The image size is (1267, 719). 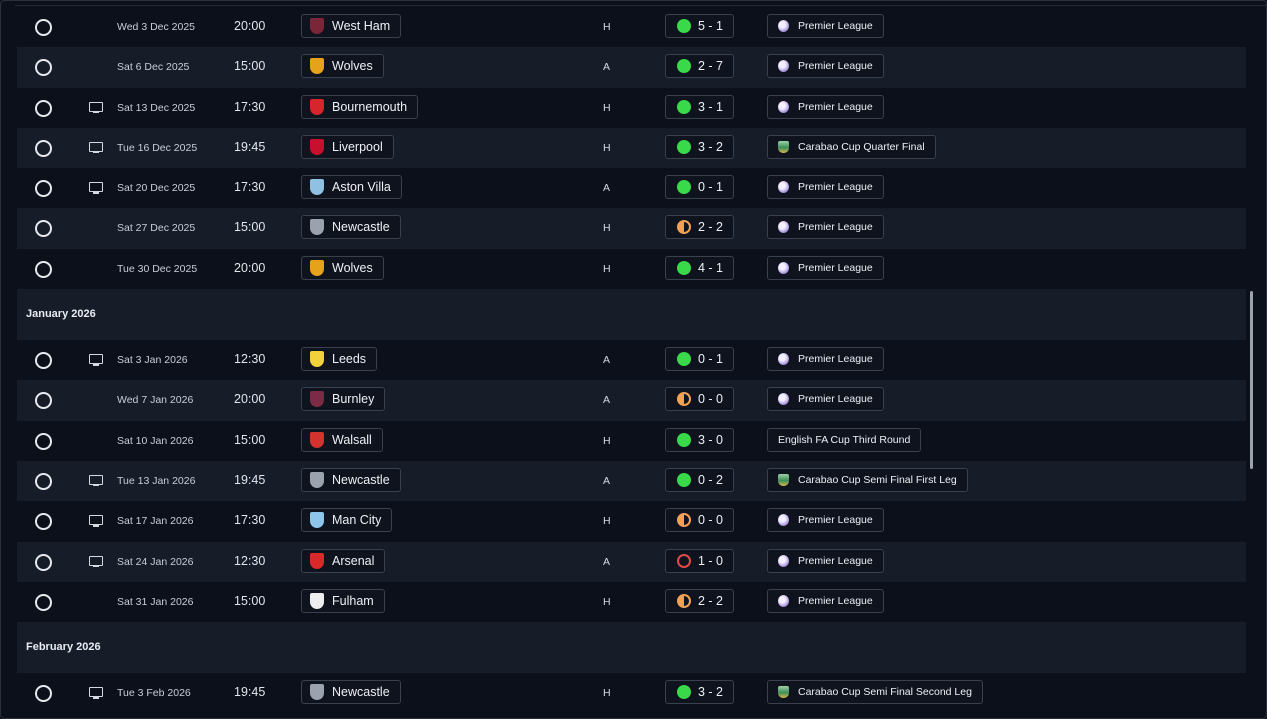 I want to click on opponent-button: Walsall, so click(x=342, y=439).